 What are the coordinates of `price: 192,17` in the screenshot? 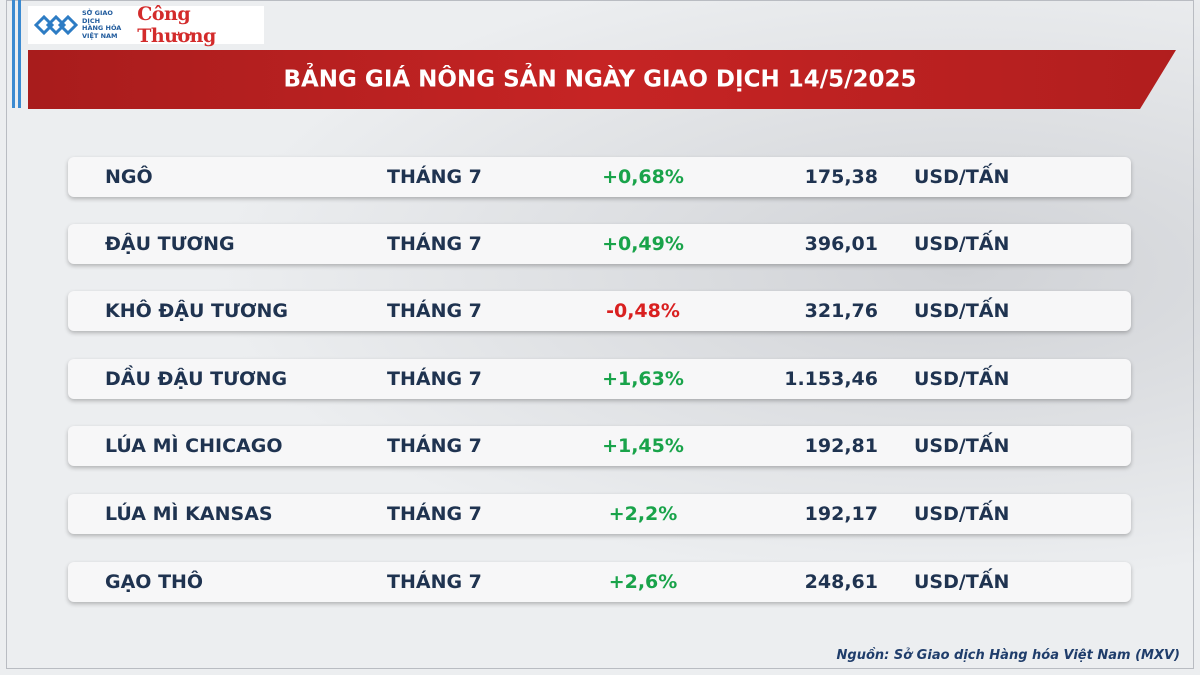 It's located at (841, 514).